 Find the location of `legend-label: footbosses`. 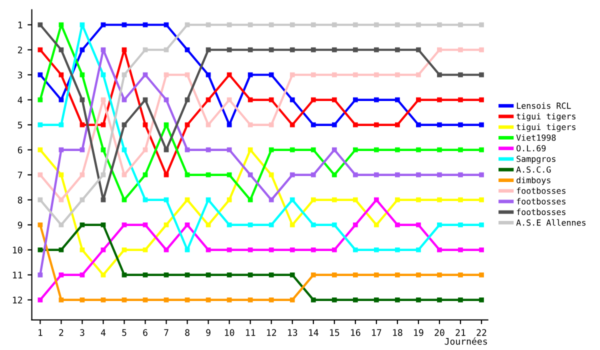

legend-label: footbosses is located at coordinates (541, 190).